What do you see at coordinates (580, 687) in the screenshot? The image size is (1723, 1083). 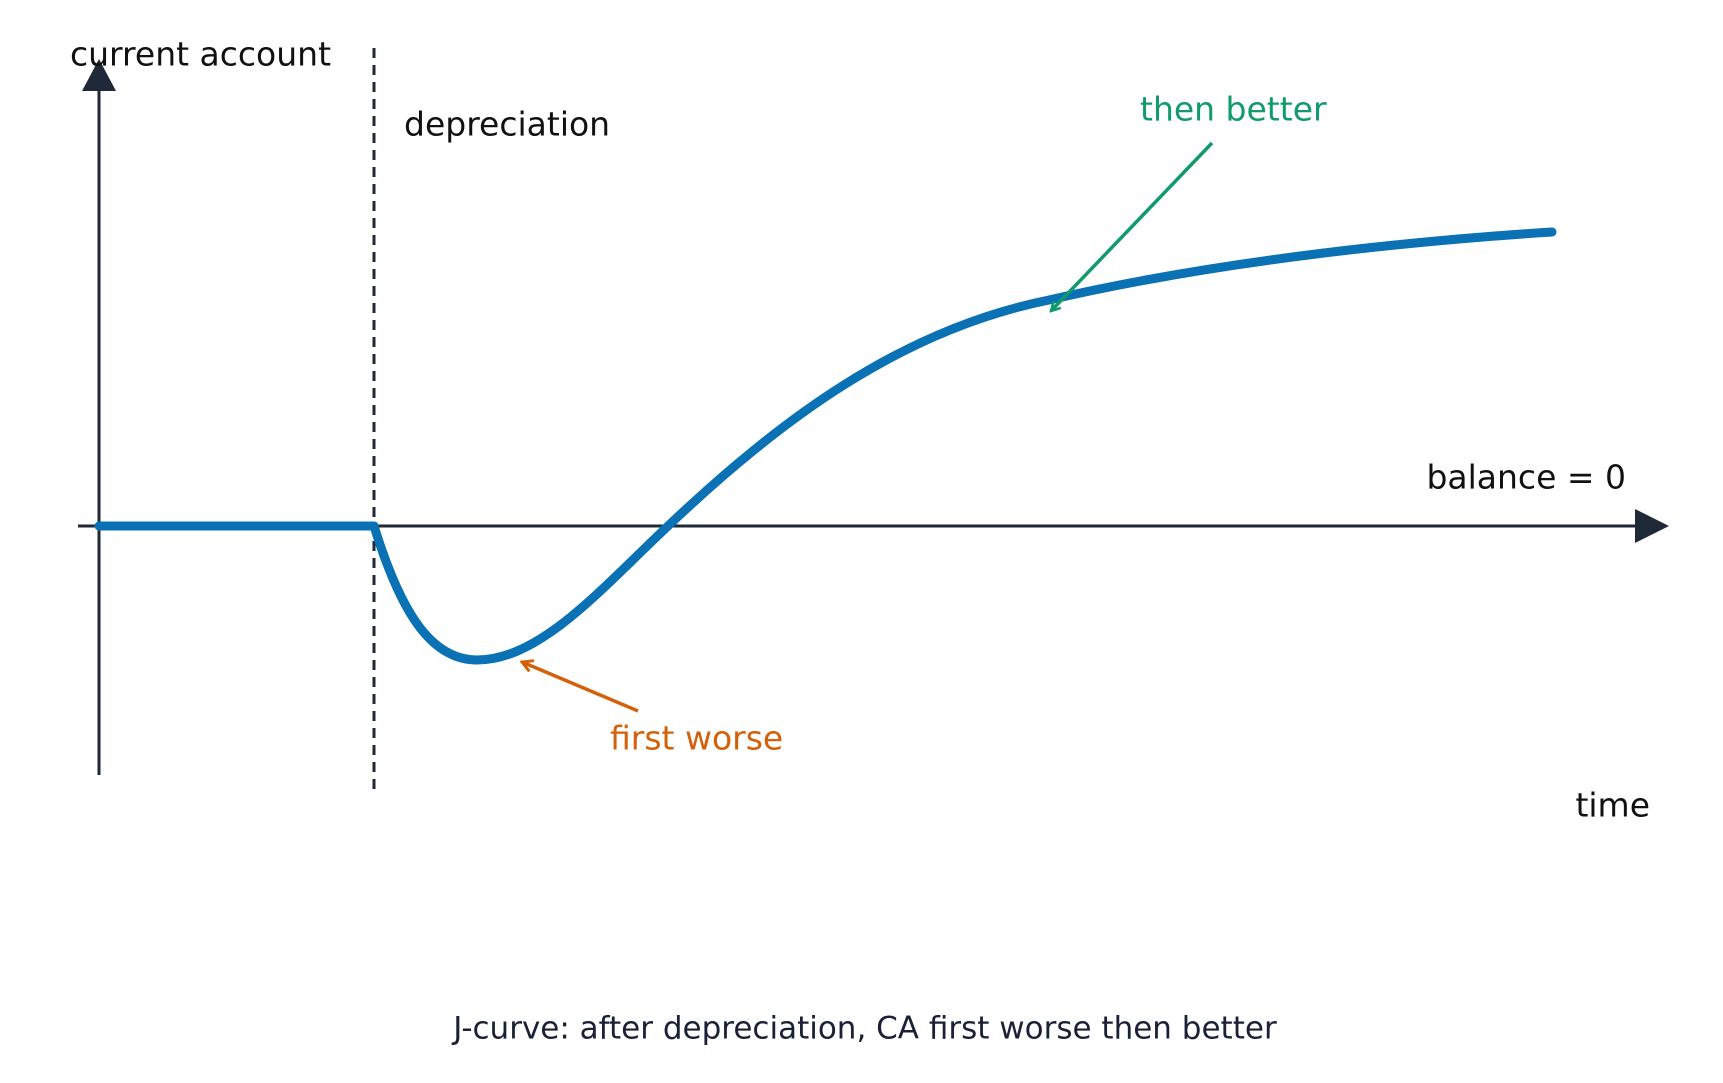 I see `worse-arrow` at bounding box center [580, 687].